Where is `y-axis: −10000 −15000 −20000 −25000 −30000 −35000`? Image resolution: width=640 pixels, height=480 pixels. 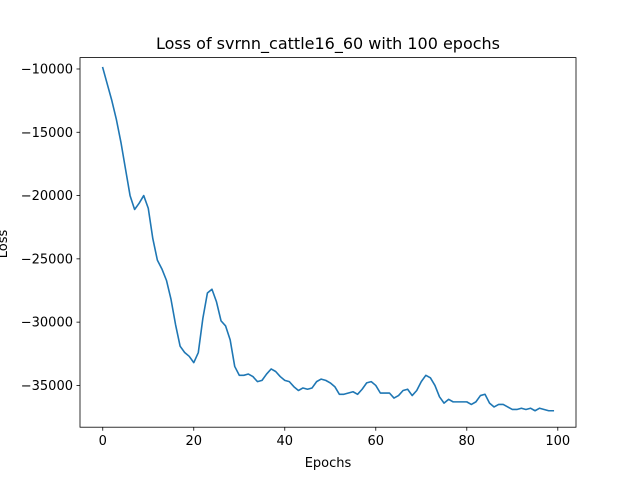
y-axis: −10000 −15000 −20000 −25000 −30000 −35000 is located at coordinates (50, 228).